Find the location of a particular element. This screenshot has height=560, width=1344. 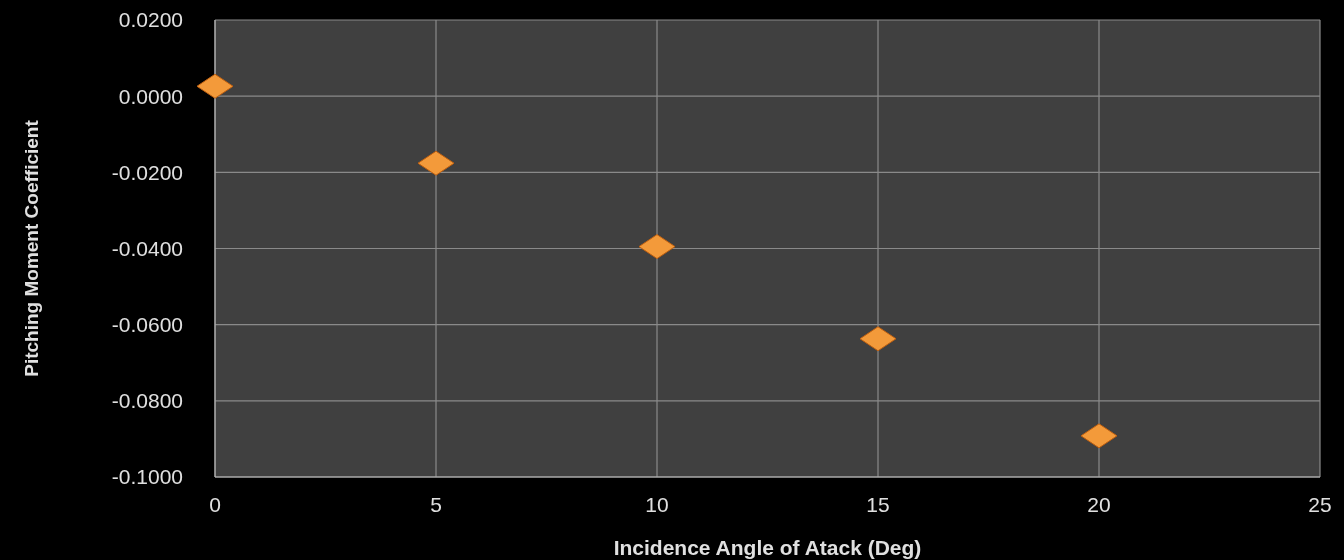

x-tick-label: 20 is located at coordinates (1099, 504).